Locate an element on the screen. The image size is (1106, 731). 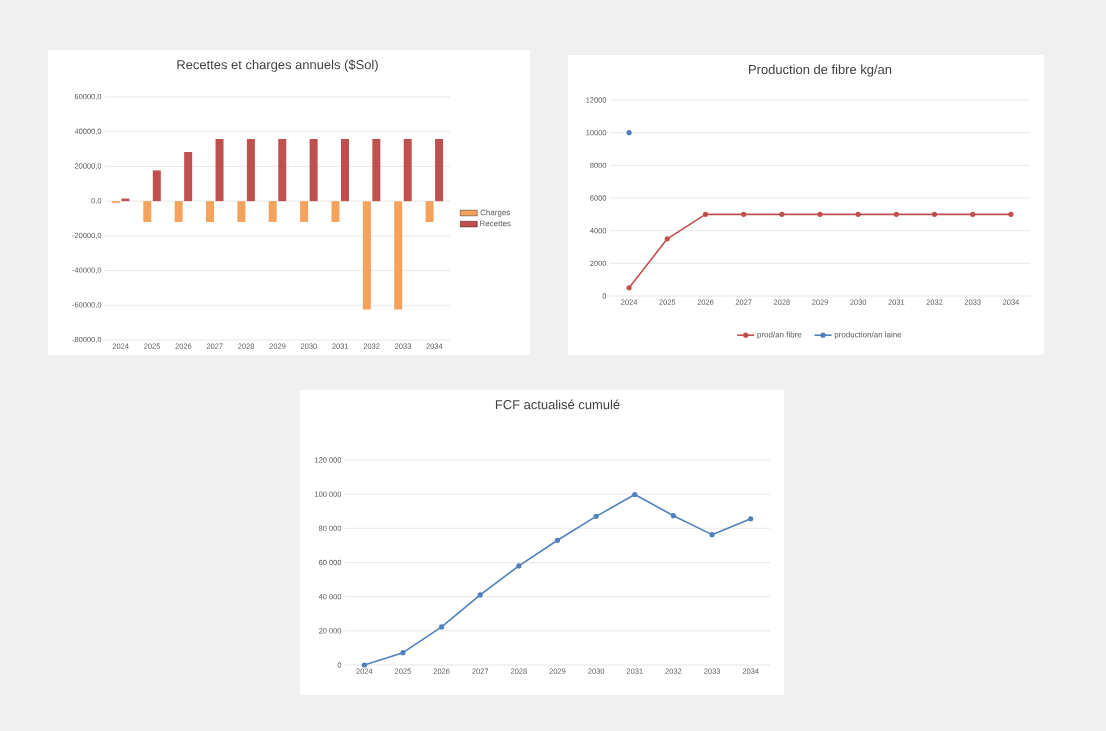
chart-title: Production de fibre kg/an is located at coordinates (820, 70).